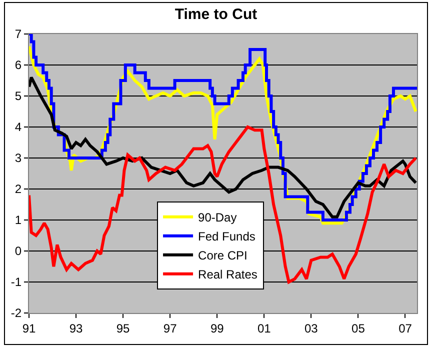  I want to click on x-tick-label: 07, so click(405, 328).